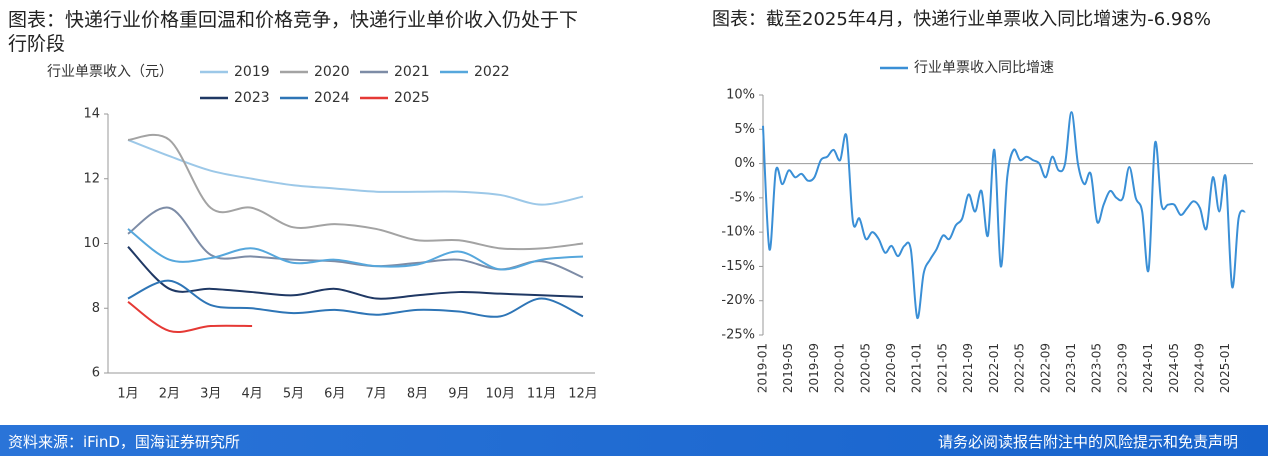  Describe the element at coordinates (542, 394) in the screenshot. I see `x-tick-label: 11月` at that location.